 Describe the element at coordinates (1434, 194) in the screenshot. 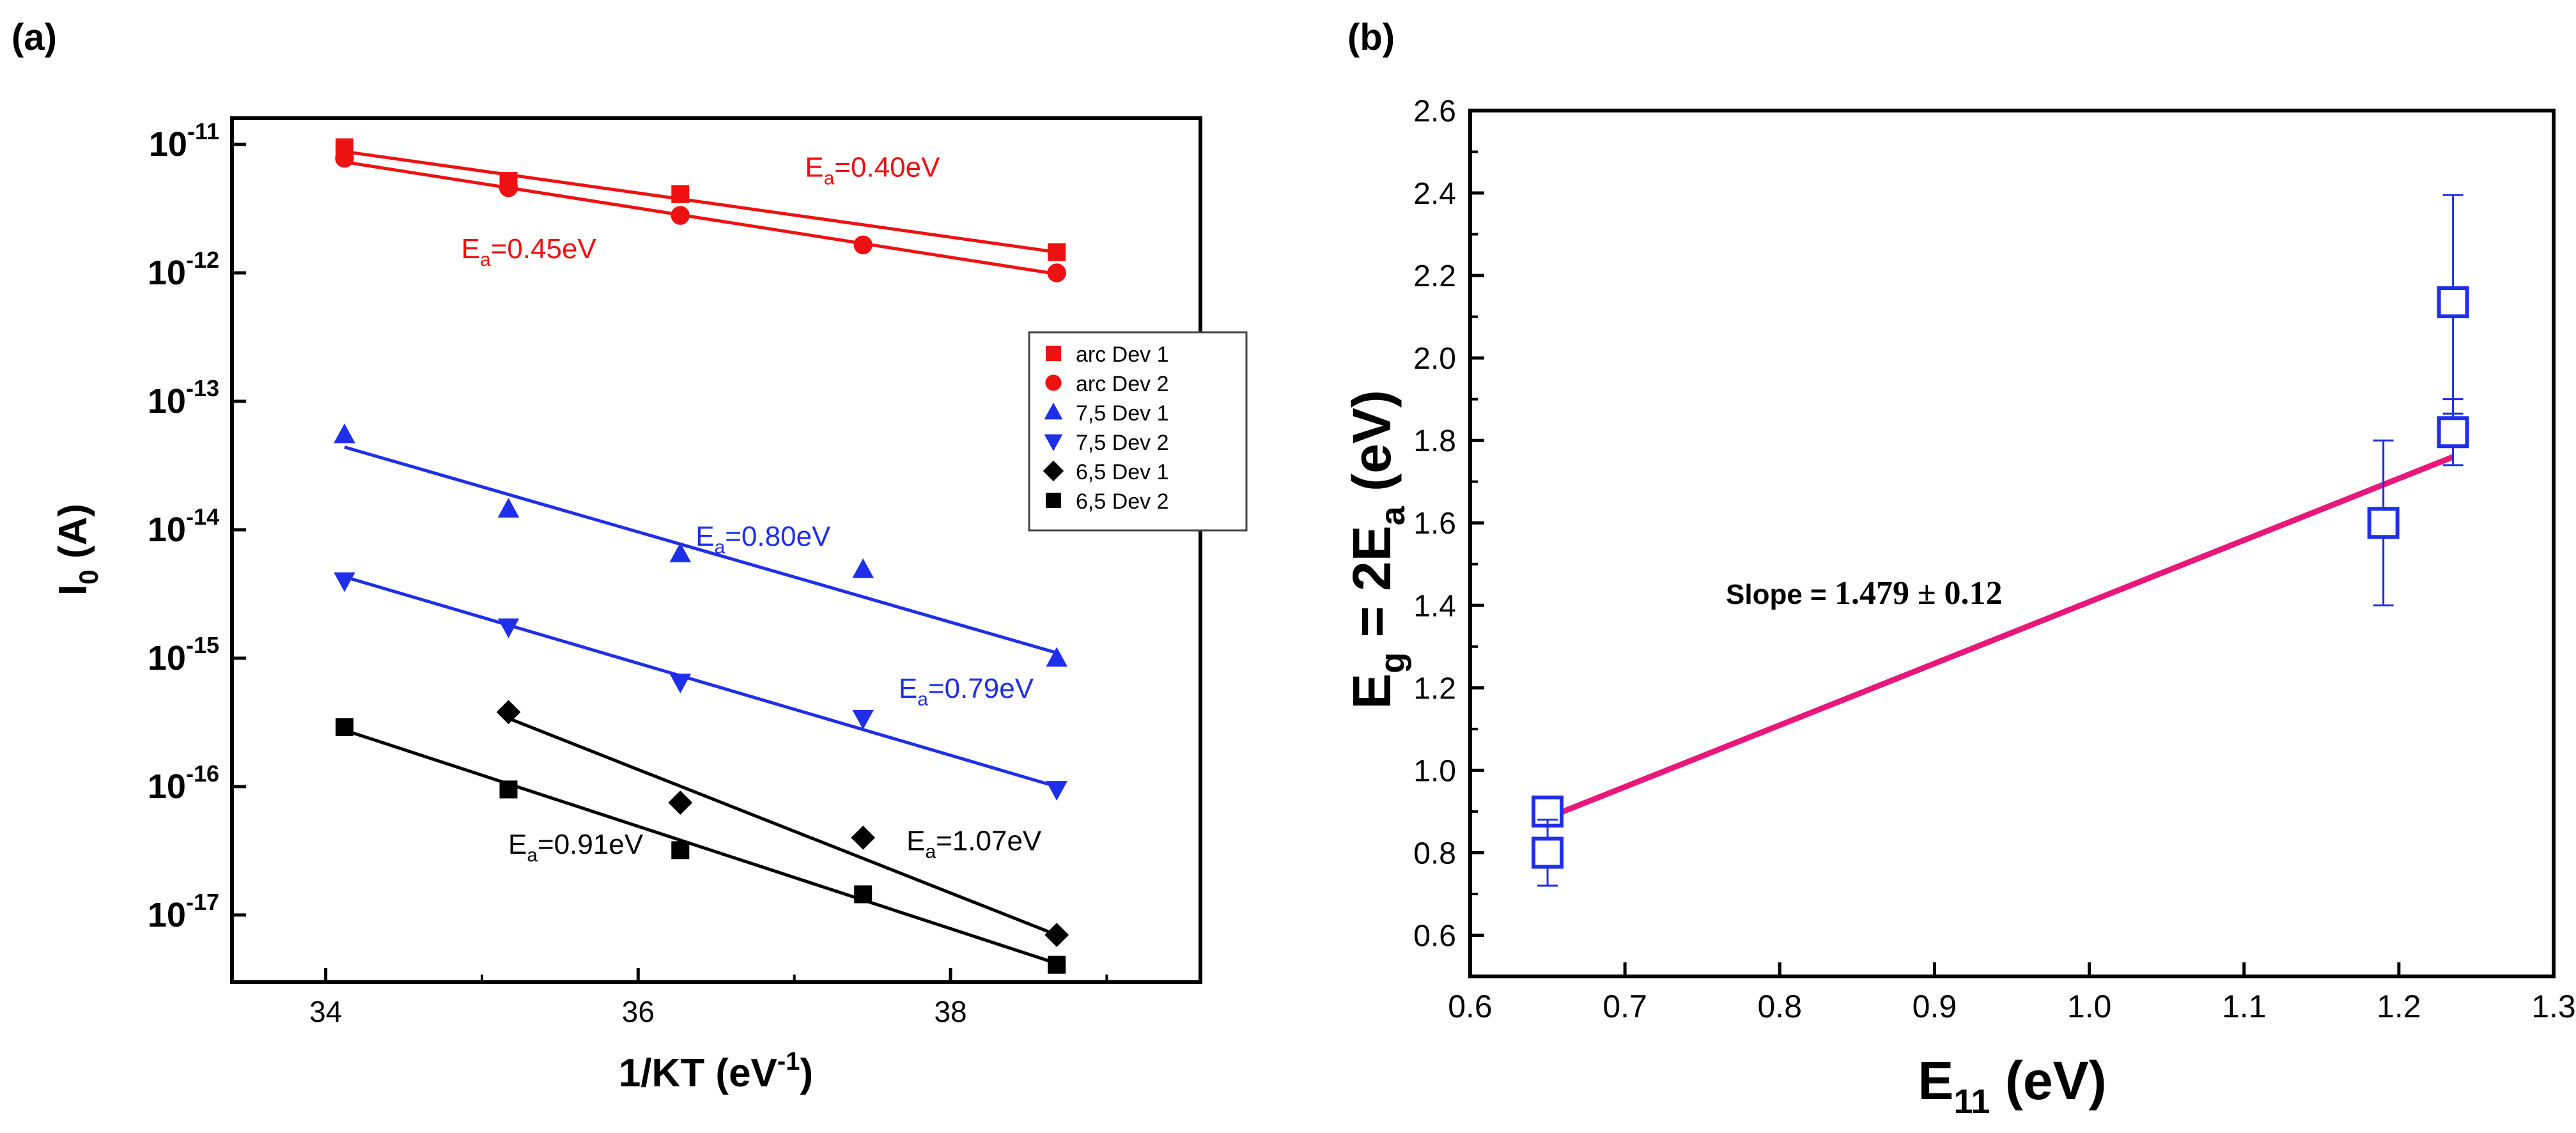

I see `y-tick-label: 2.4` at that location.